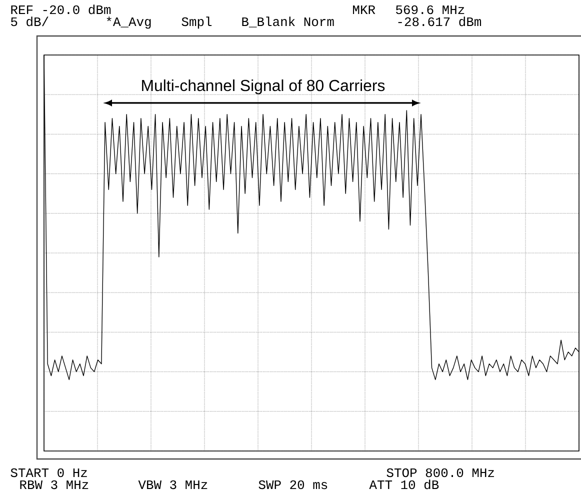 This screenshot has width=581, height=491. I want to click on text: -28.617 dBm, so click(440, 21).